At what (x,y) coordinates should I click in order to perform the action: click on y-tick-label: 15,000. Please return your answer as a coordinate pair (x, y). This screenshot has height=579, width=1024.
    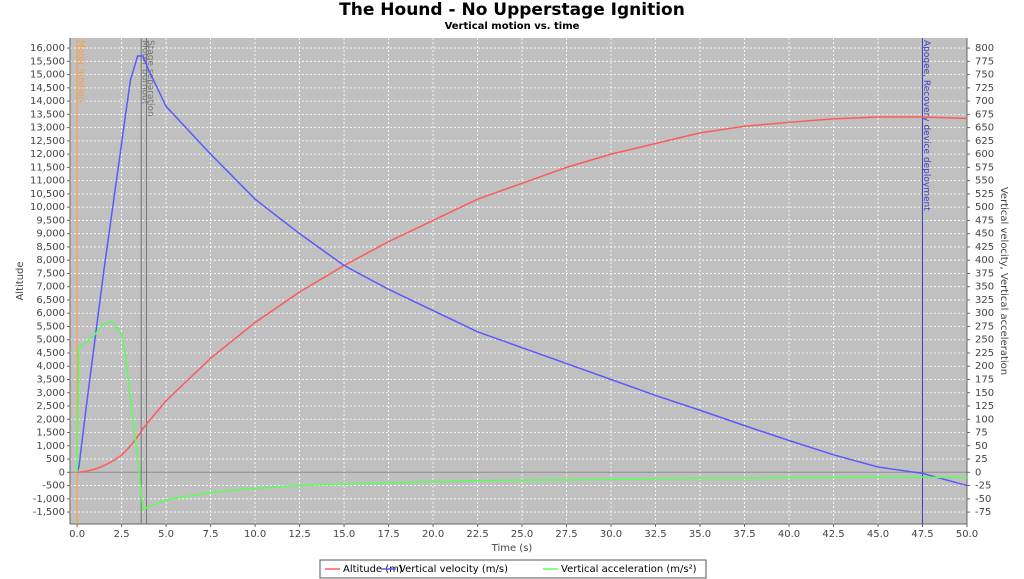
    Looking at the image, I should click on (47, 75).